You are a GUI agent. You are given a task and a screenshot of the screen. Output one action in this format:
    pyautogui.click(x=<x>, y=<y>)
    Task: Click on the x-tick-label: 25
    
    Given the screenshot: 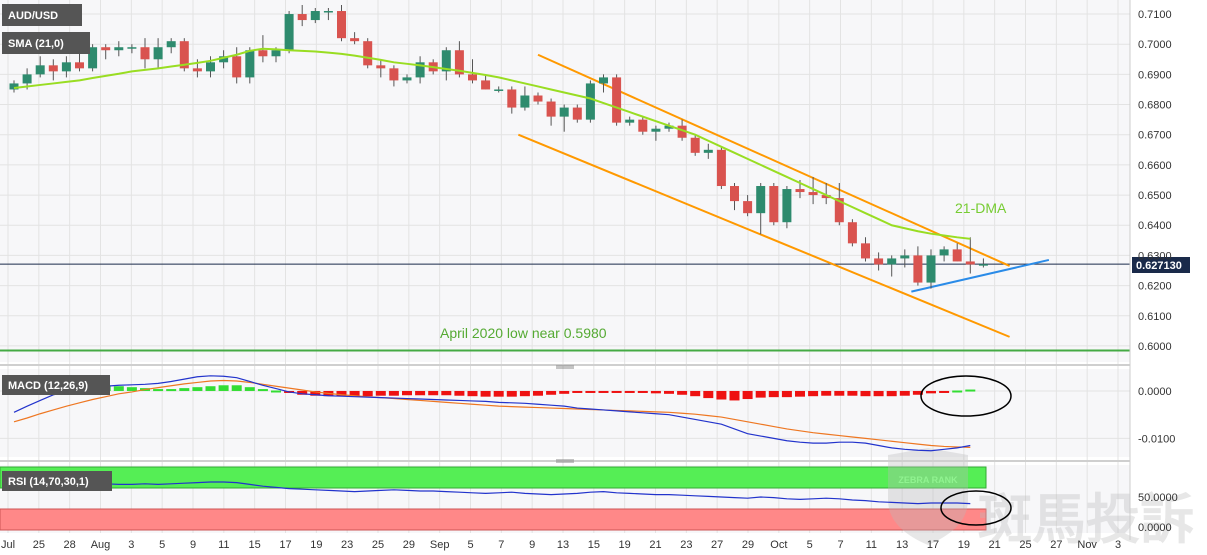 What is the action you would take?
    pyautogui.click(x=378, y=545)
    